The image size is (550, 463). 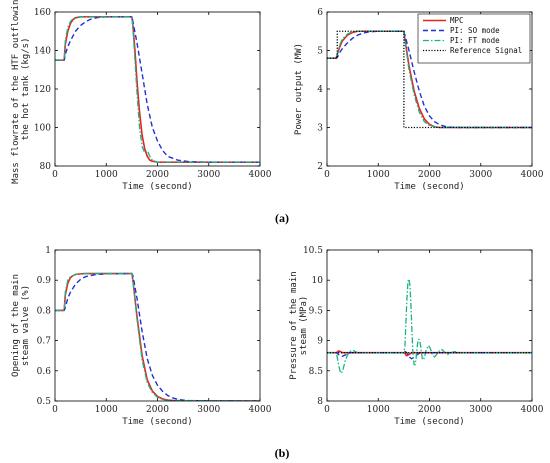 What do you see at coordinates (457, 20) in the screenshot?
I see `legend-entry: MPC` at bounding box center [457, 20].